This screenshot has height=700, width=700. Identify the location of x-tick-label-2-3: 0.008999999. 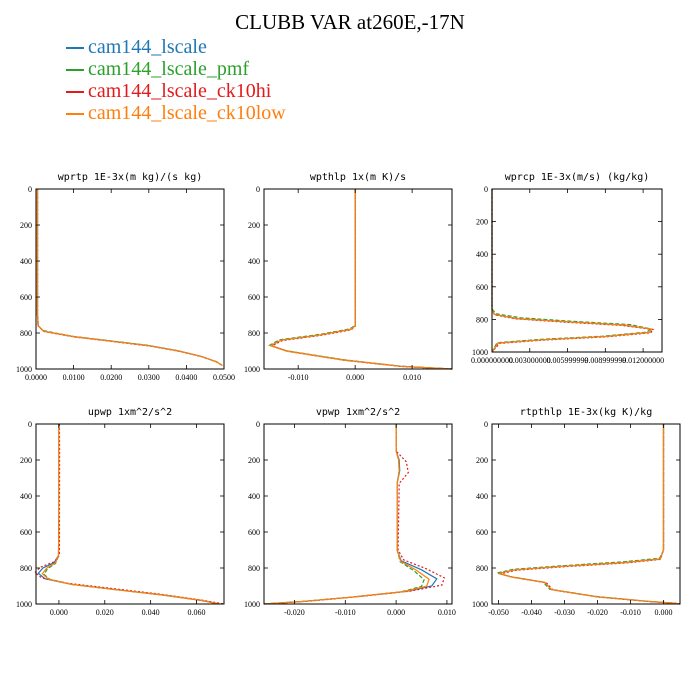
(605, 360).